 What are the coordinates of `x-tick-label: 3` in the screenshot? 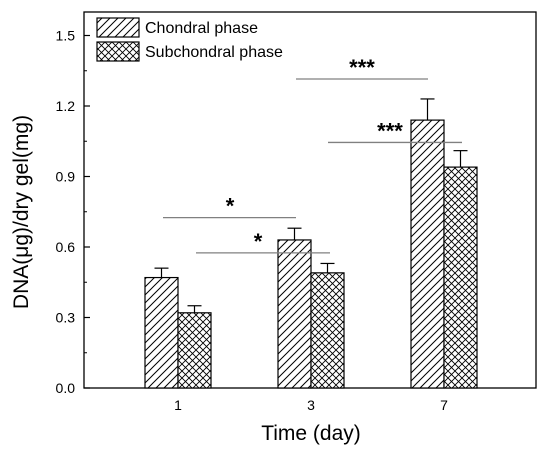 It's located at (311, 405).